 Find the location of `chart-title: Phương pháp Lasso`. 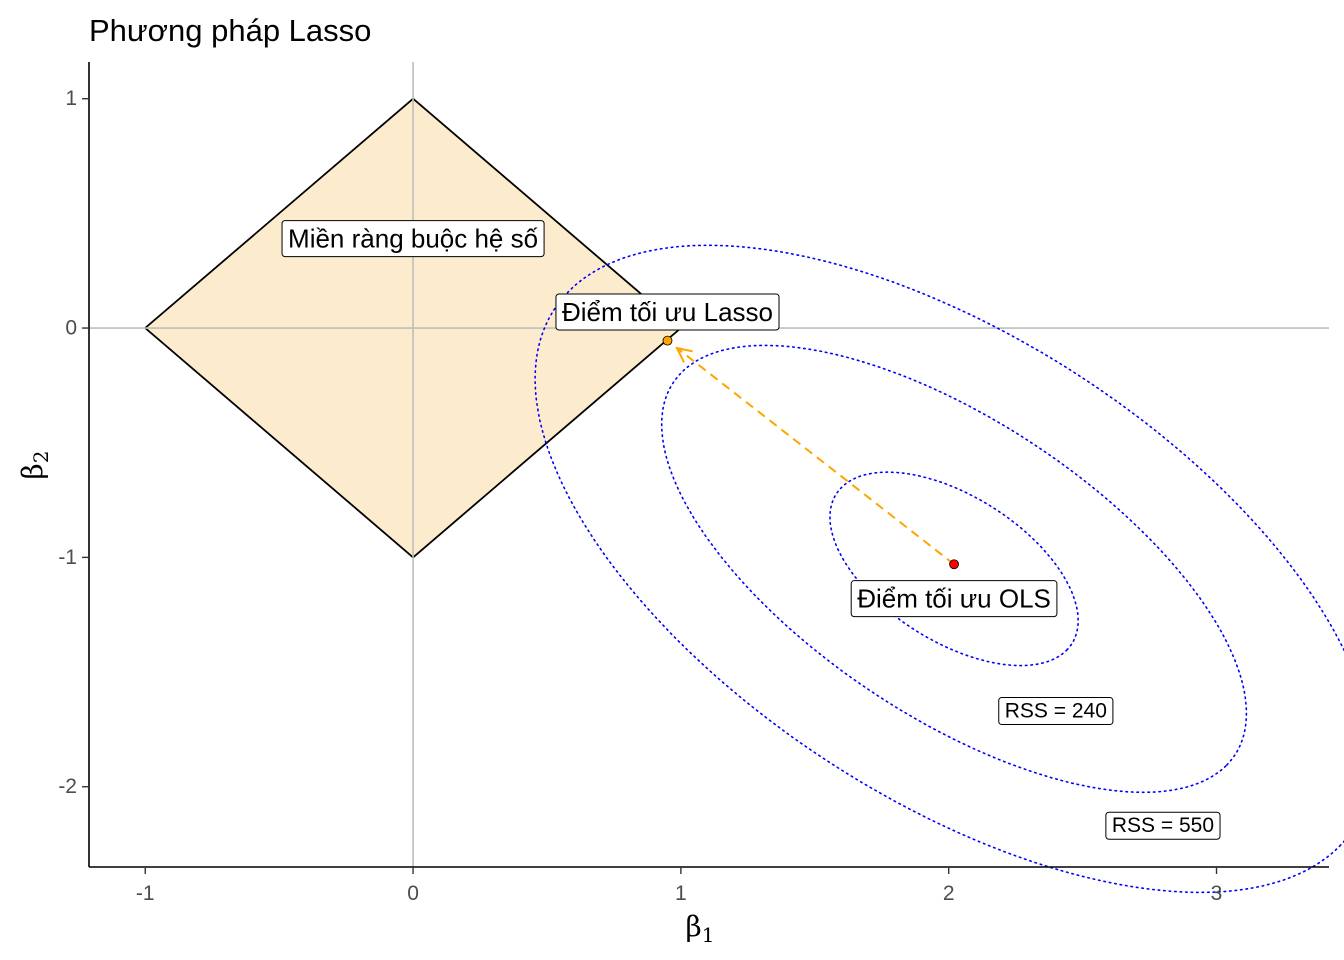

chart-title: Phương pháp Lasso is located at coordinates (230, 30).